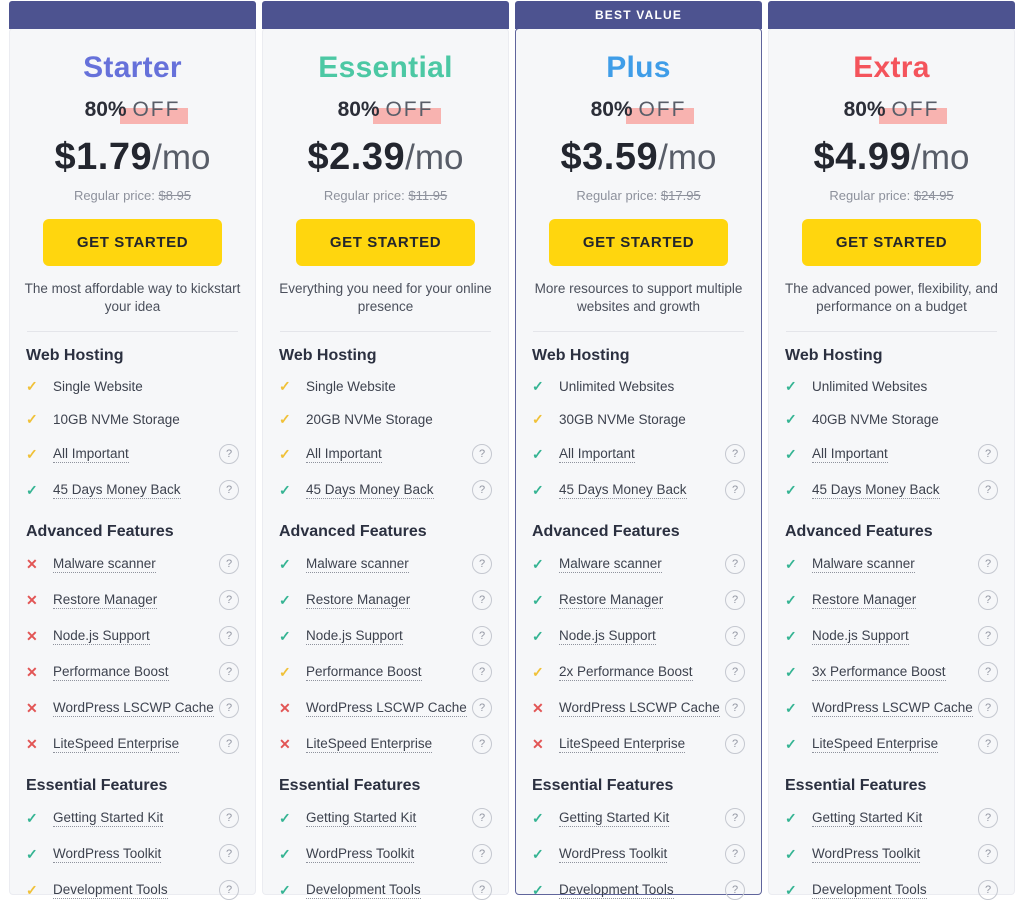  I want to click on feature-row: ✓ Getting Started Kit?, so click(132, 818).